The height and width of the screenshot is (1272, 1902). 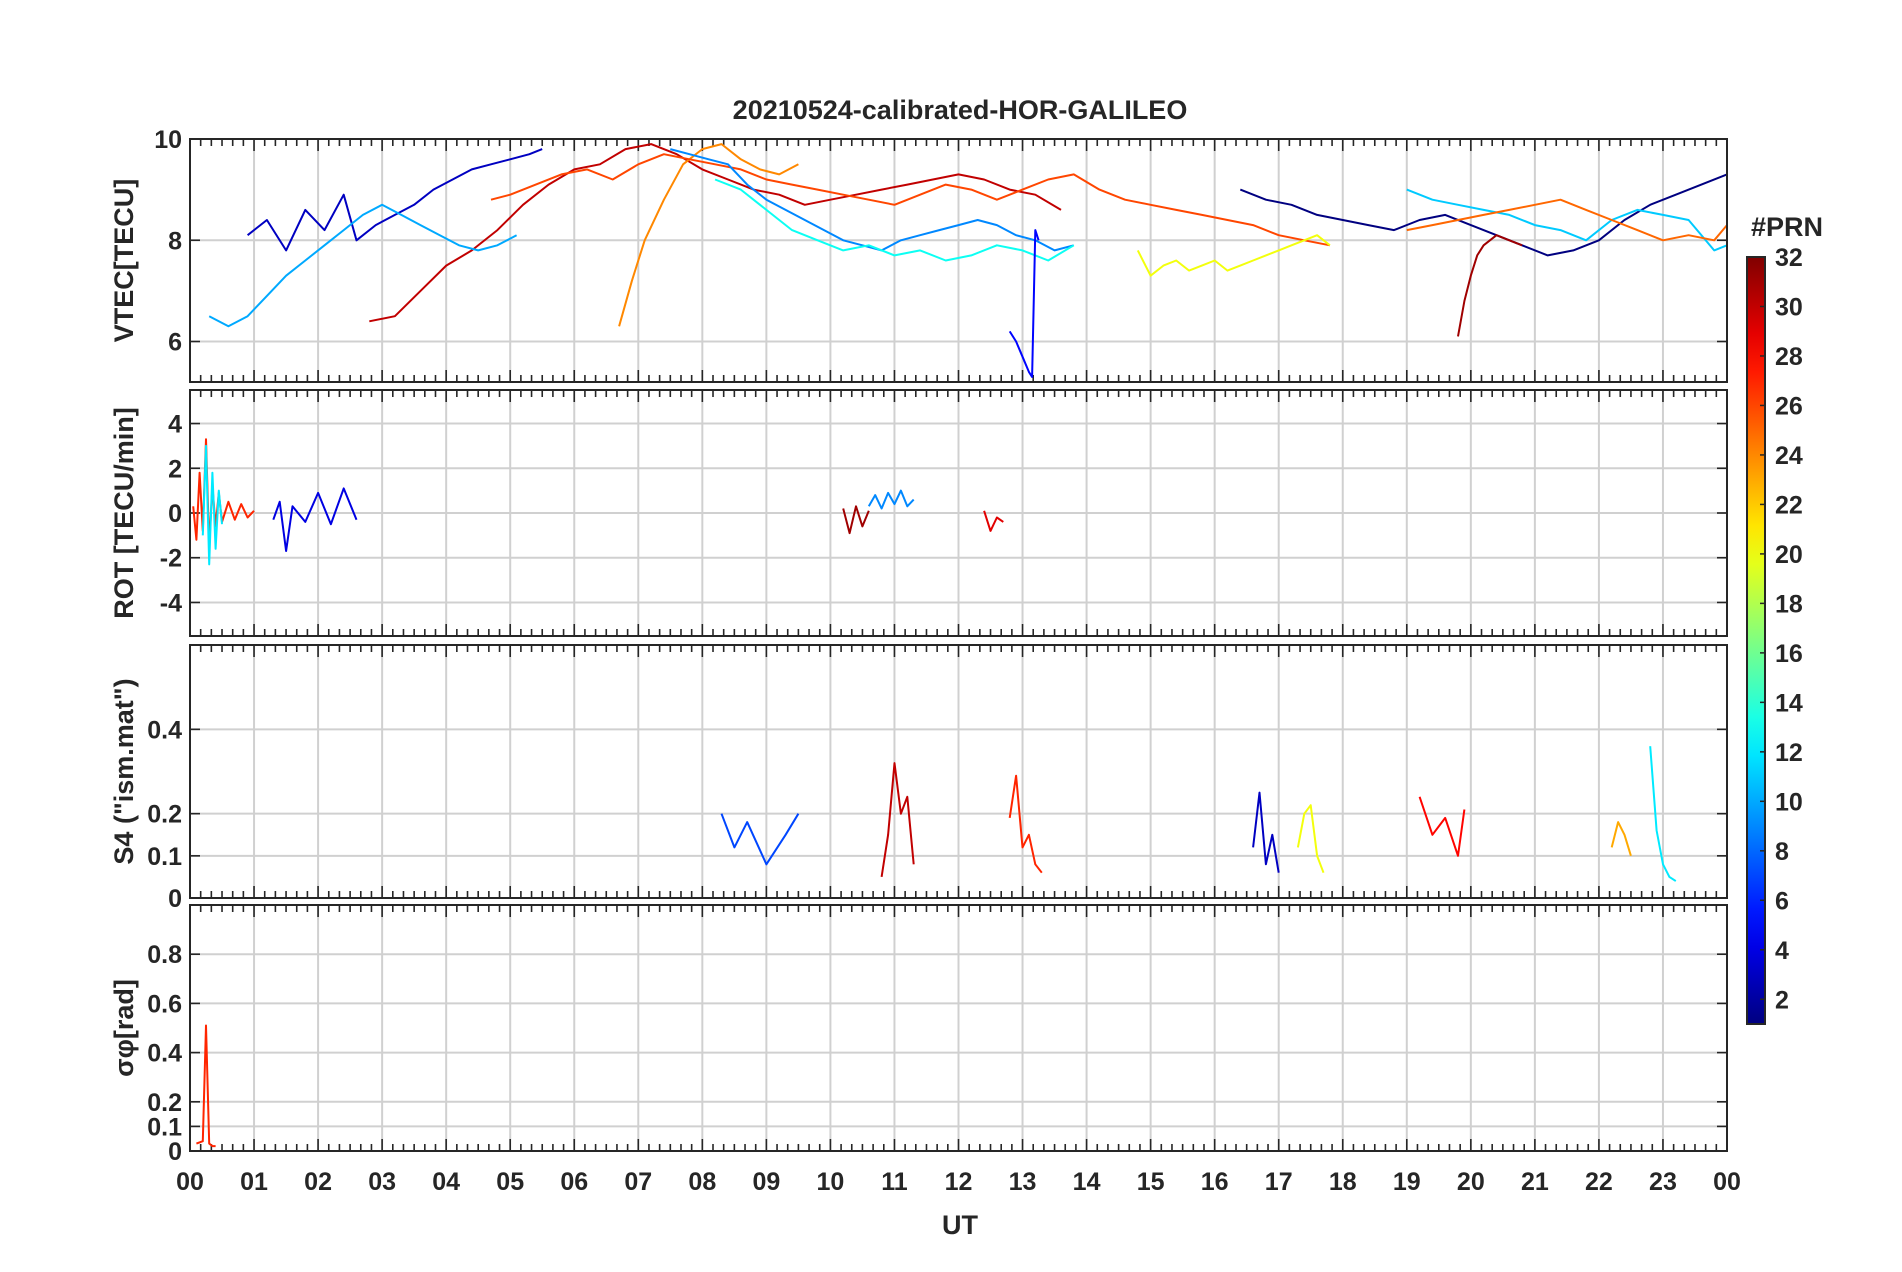 What do you see at coordinates (1535, 1182) in the screenshot?
I see `x-tick-label: 21` at bounding box center [1535, 1182].